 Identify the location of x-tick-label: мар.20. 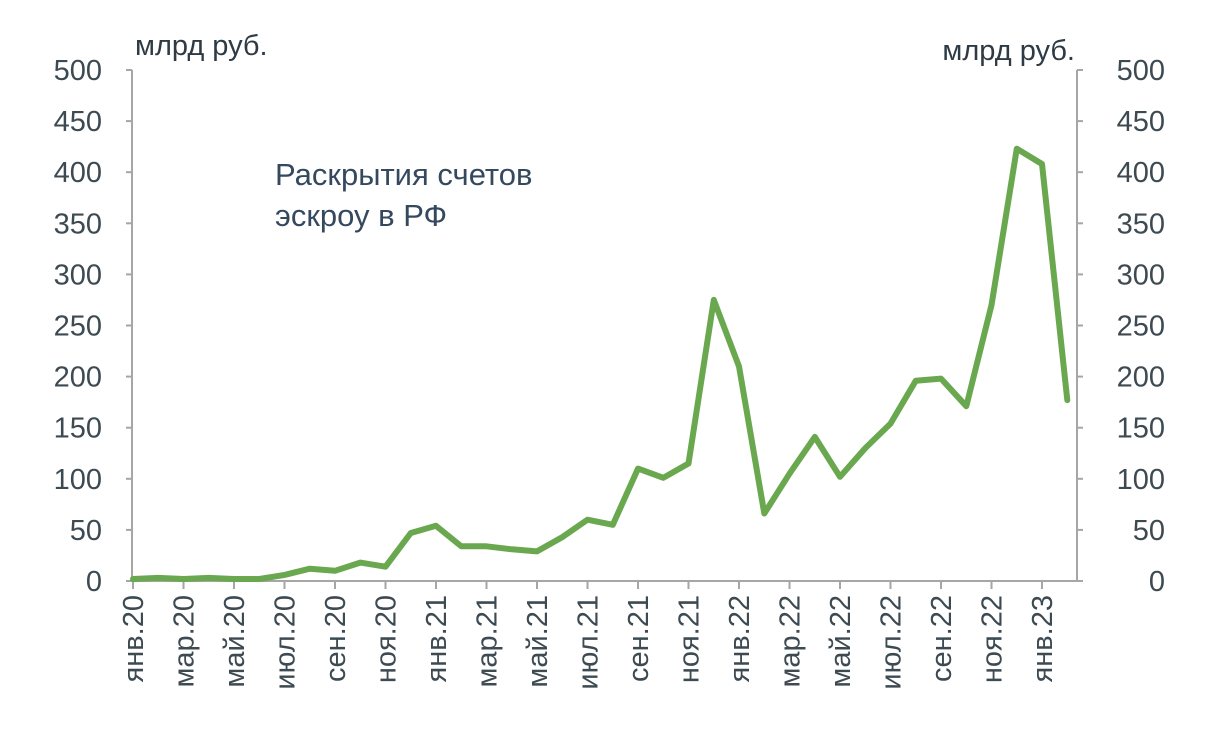
(185, 641).